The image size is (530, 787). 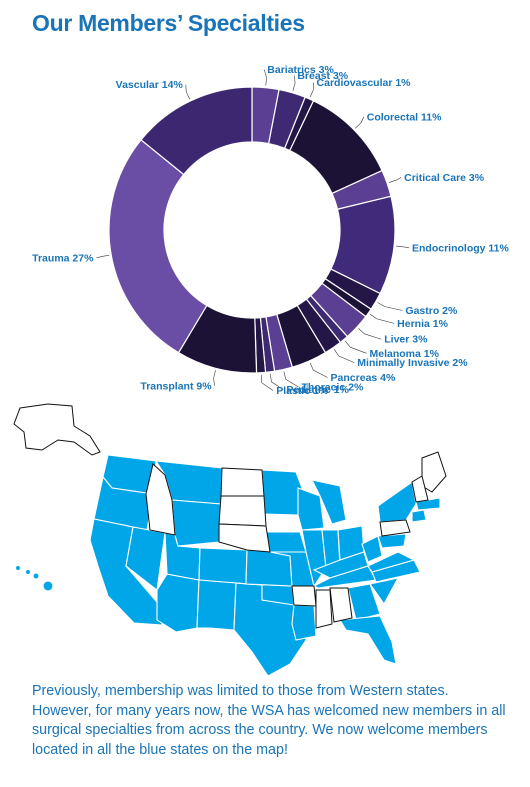 What do you see at coordinates (420, 489) in the screenshot?
I see `vermont-new-hampshire` at bounding box center [420, 489].